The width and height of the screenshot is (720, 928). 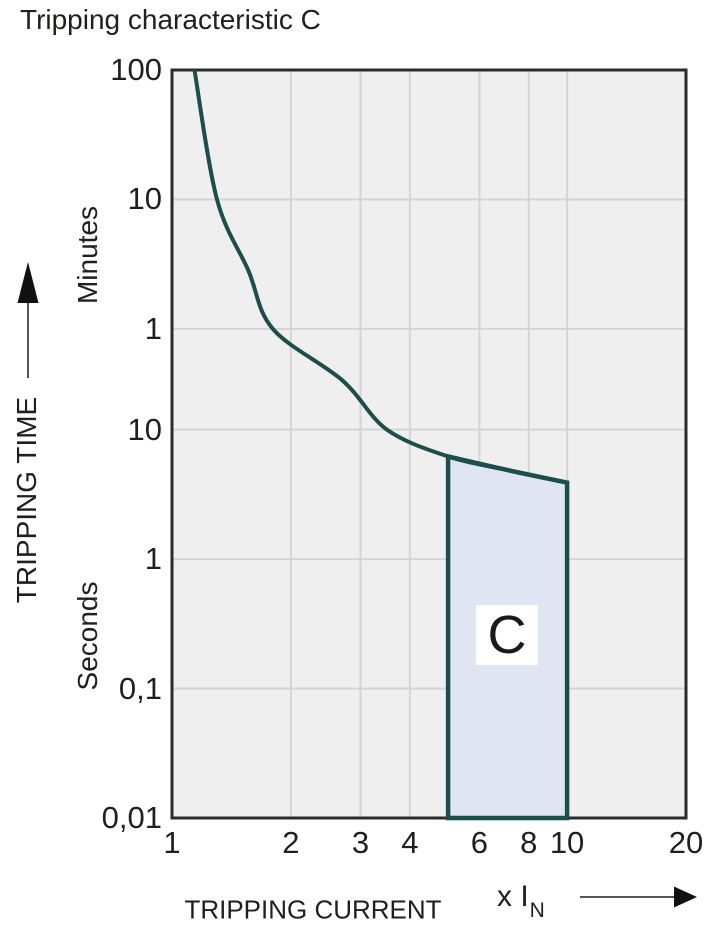 What do you see at coordinates (136, 69) in the screenshot?
I see `y-axis-tick-label: 100` at bounding box center [136, 69].